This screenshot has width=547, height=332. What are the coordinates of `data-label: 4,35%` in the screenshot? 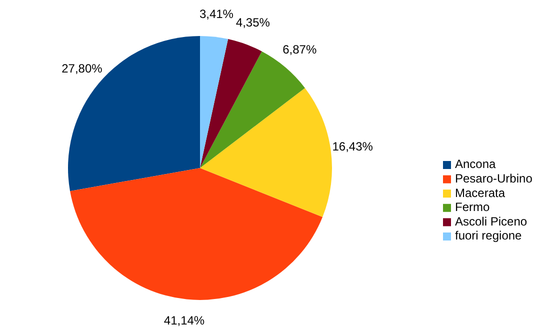 It's located at (253, 23).